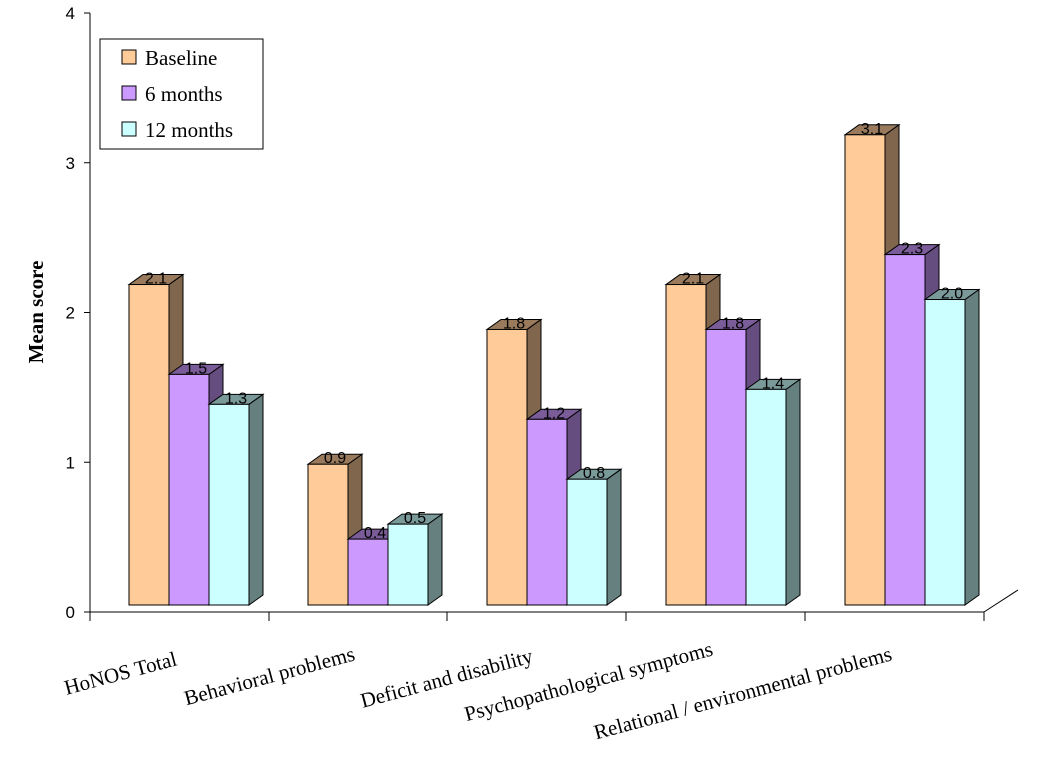 The image size is (1049, 777). I want to click on y-axis-title: Mean score, so click(36, 312).